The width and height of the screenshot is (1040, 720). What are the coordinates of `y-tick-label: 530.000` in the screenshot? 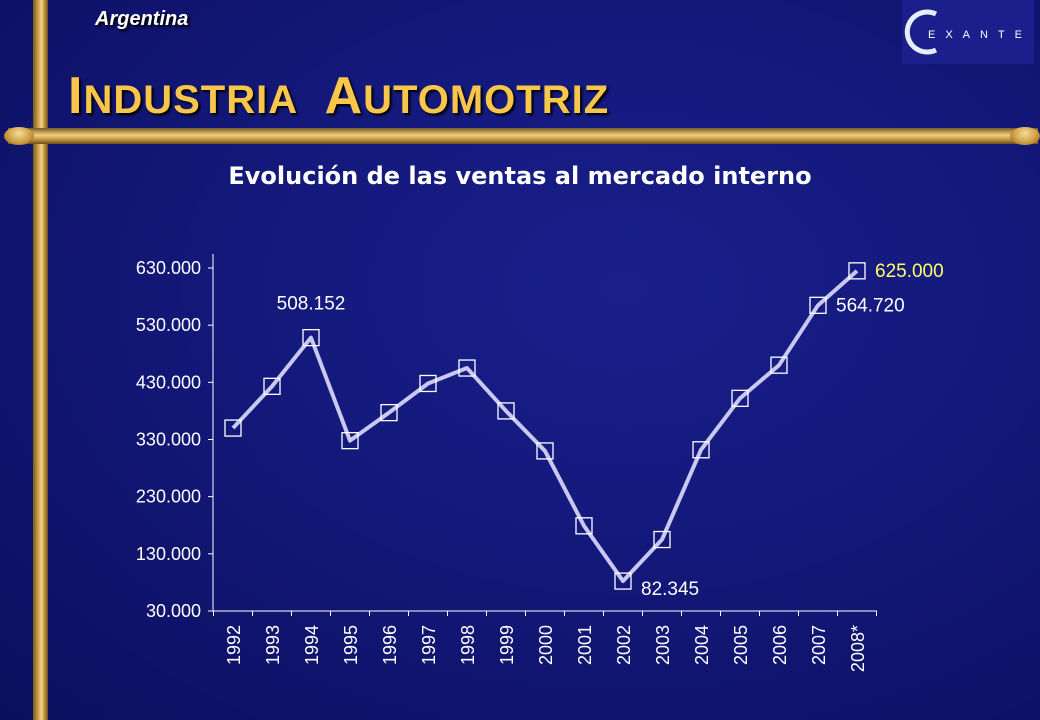 It's located at (168, 325).